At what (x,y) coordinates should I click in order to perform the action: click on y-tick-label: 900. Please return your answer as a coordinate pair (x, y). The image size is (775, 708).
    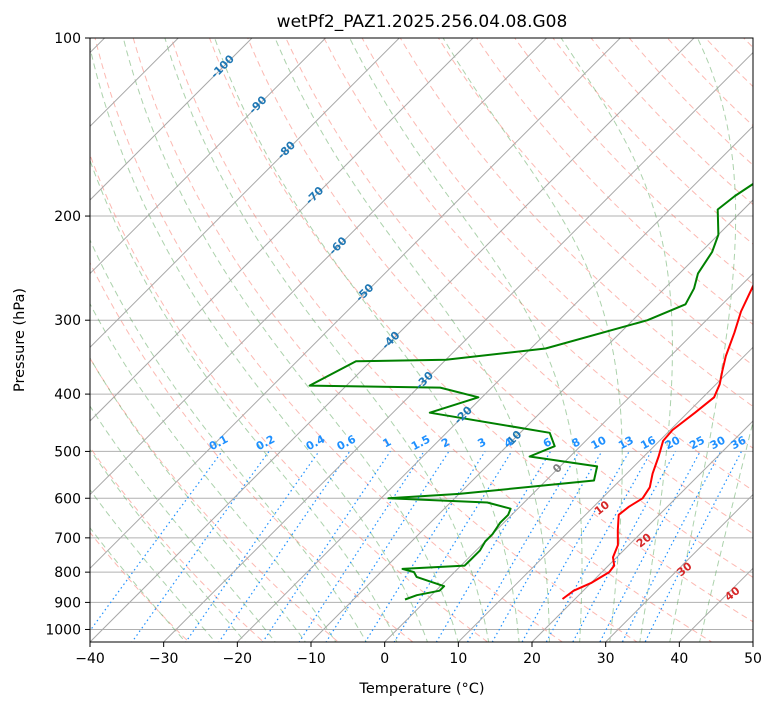
    Looking at the image, I should click on (67, 603).